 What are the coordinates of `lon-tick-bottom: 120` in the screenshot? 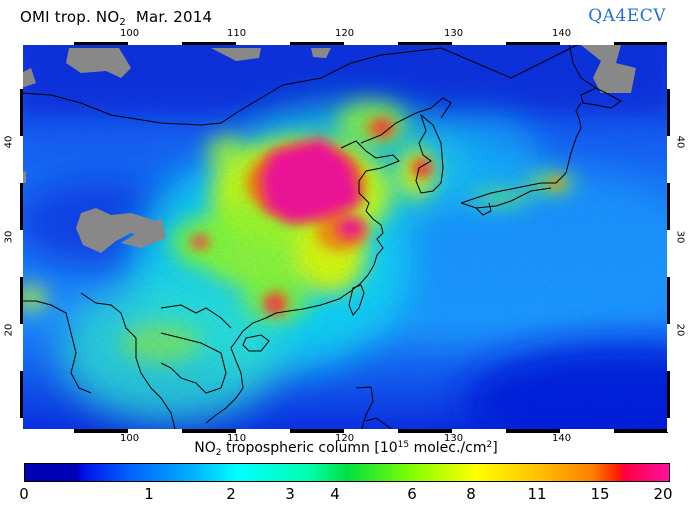 It's located at (345, 438).